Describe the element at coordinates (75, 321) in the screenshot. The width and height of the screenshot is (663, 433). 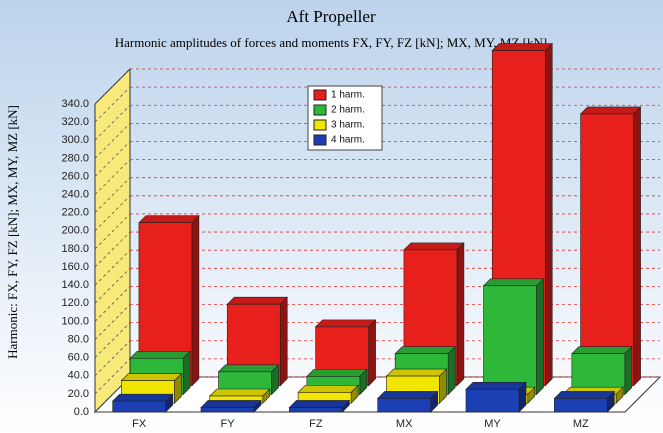
I see `y-tick-label: 100.0` at that location.